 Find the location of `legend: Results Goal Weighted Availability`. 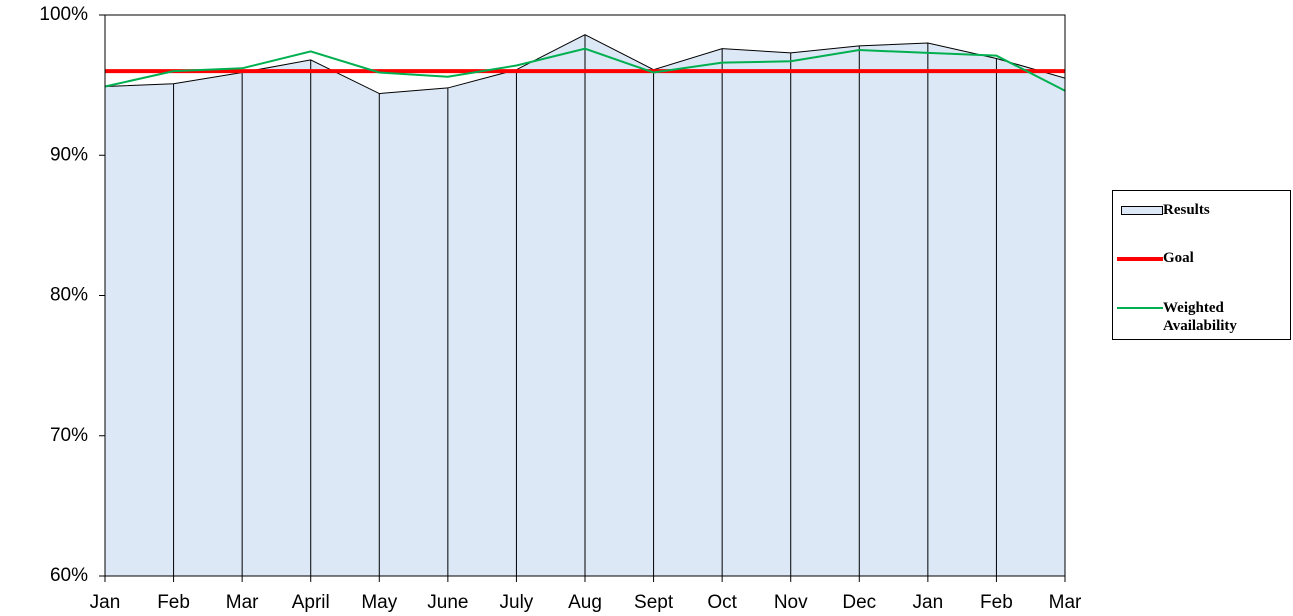

legend: Results Goal Weighted Availability is located at coordinates (1201, 265).